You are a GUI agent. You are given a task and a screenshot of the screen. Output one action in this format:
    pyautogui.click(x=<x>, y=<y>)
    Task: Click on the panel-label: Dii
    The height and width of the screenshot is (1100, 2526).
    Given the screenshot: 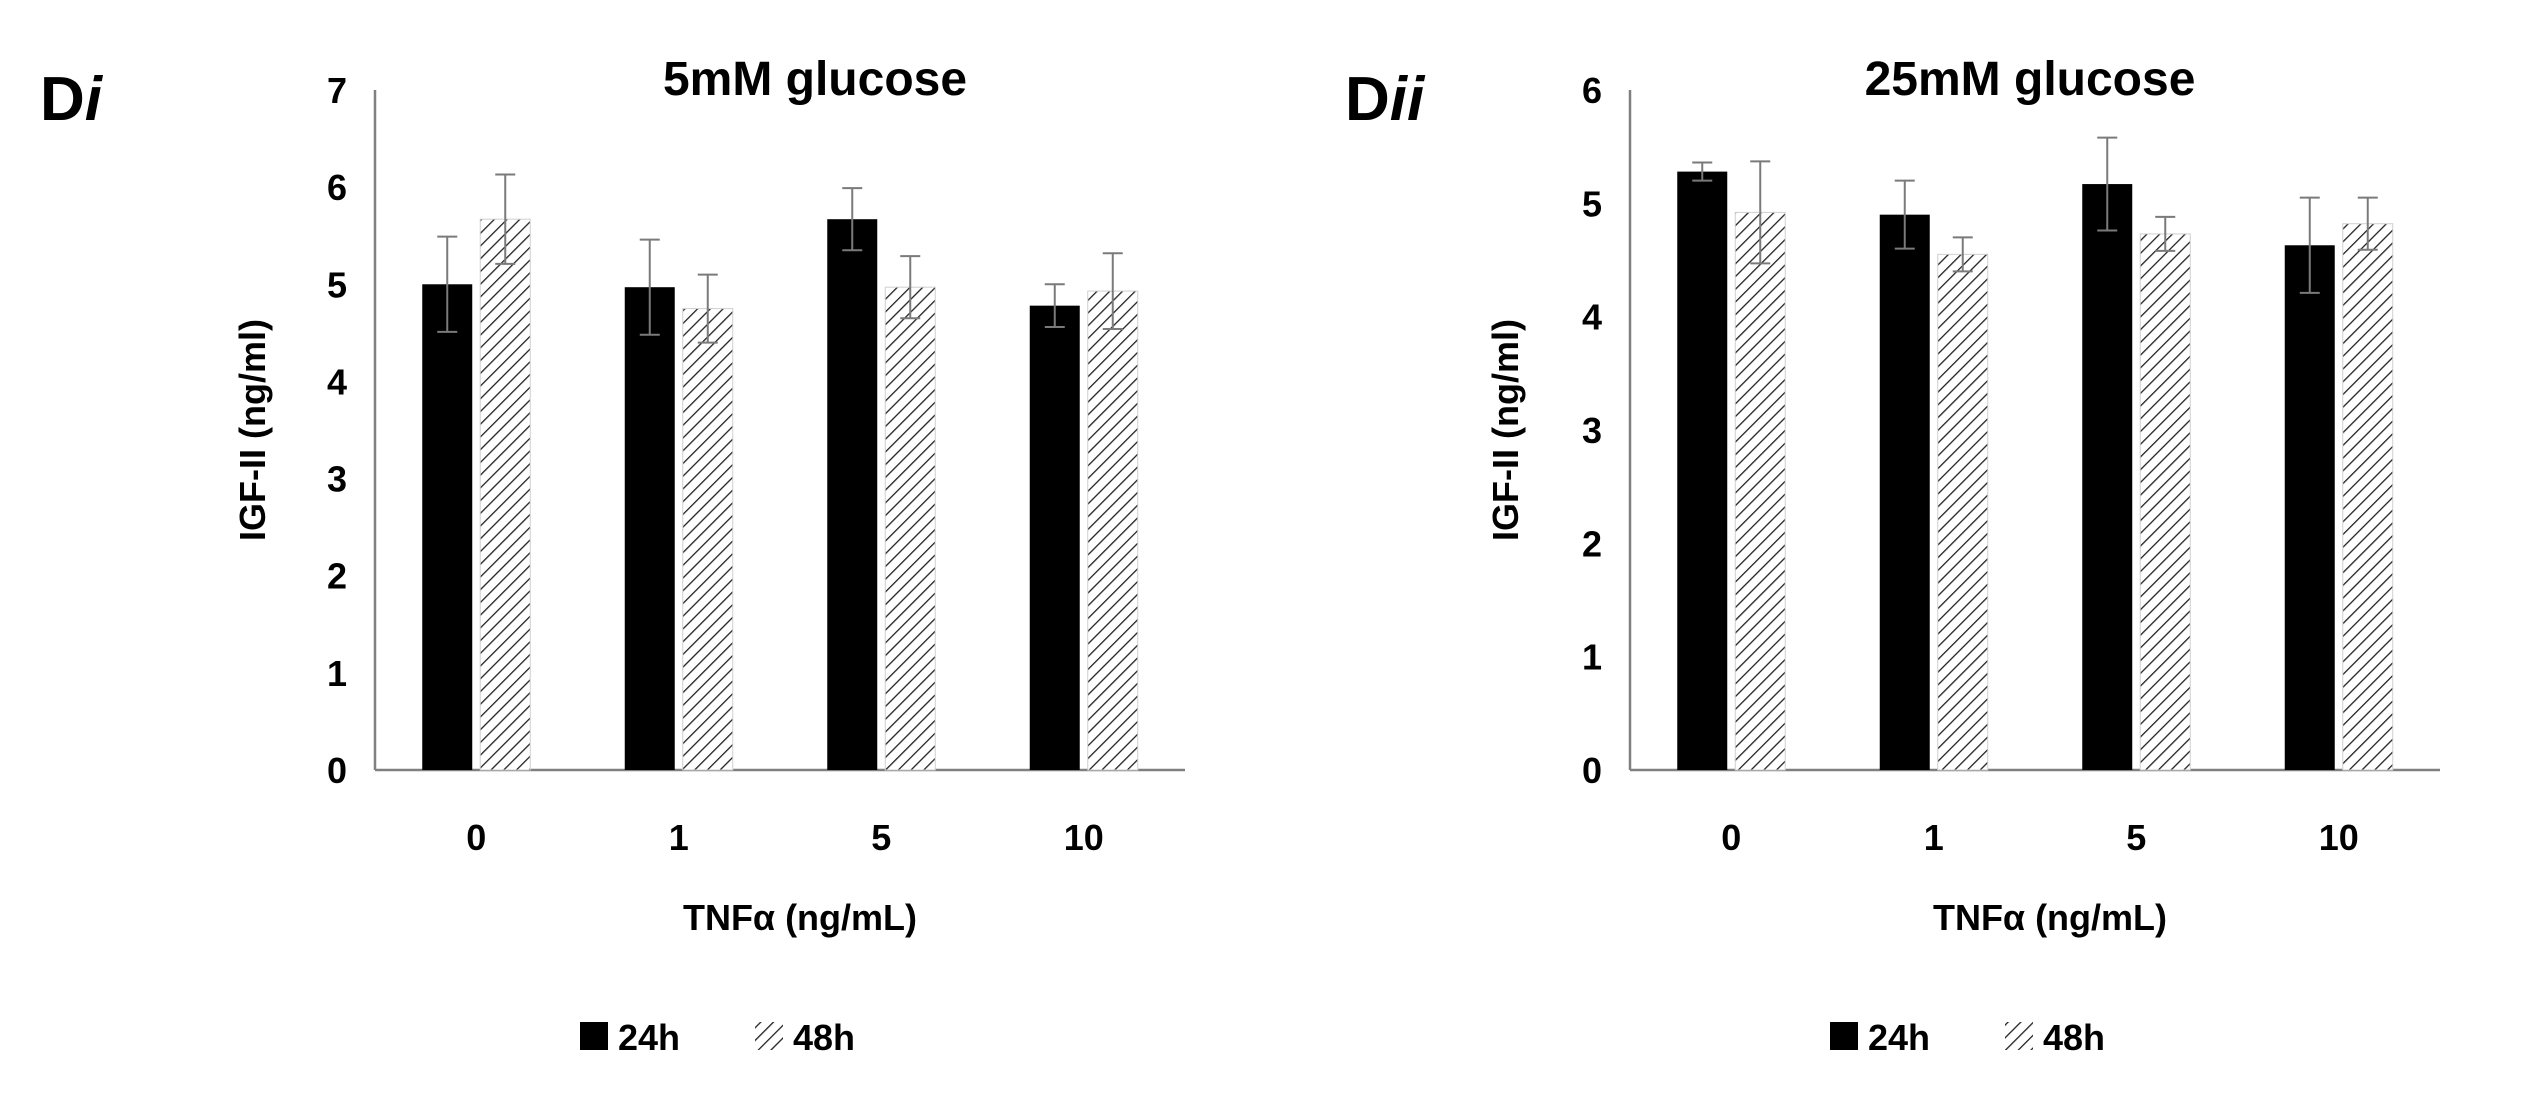 What is the action you would take?
    pyautogui.click(x=1385, y=99)
    